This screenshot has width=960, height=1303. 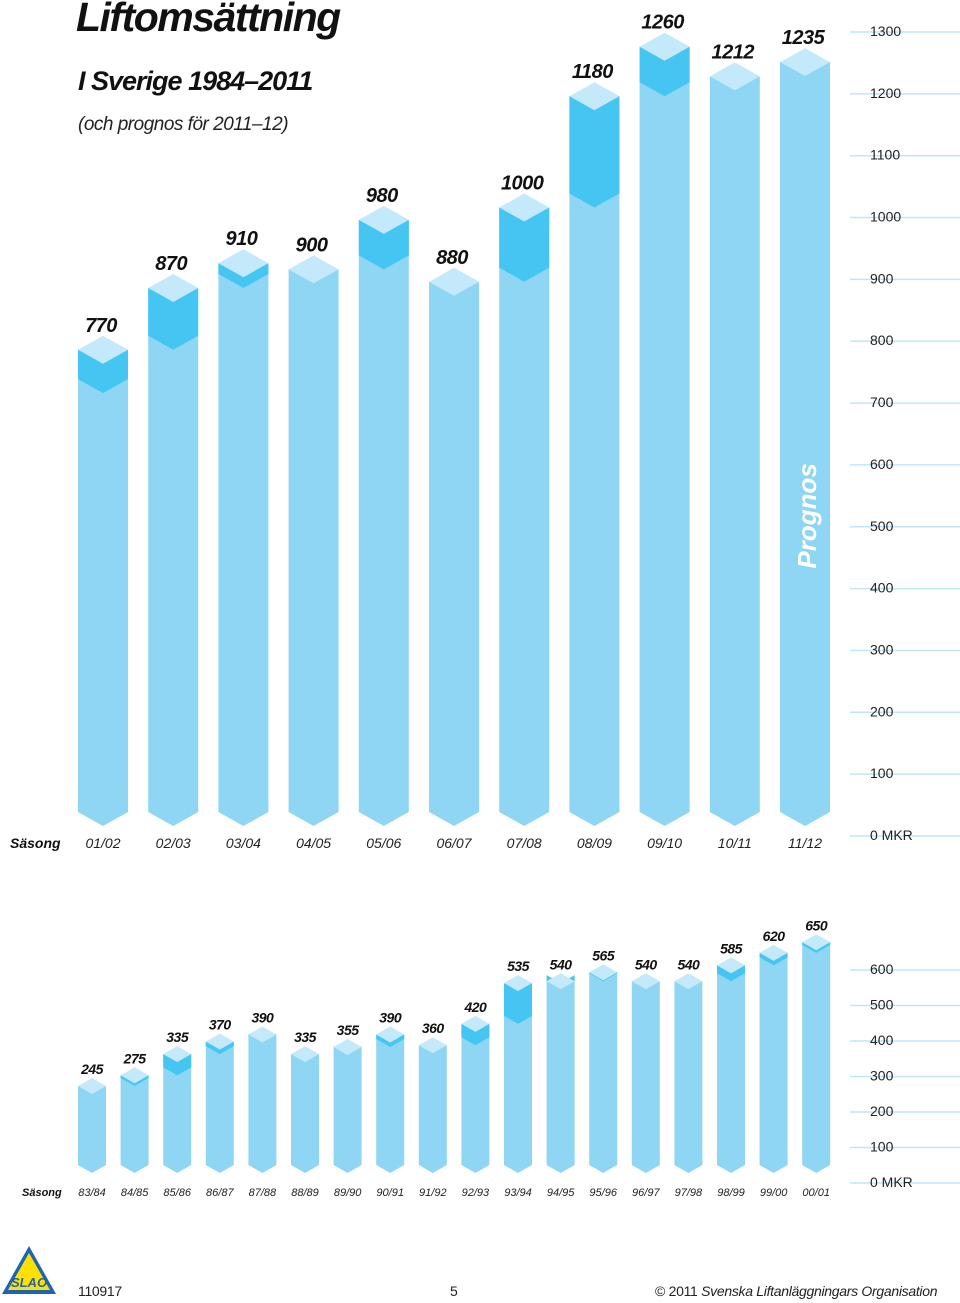 I want to click on bar-value-label: 535, so click(x=518, y=966).